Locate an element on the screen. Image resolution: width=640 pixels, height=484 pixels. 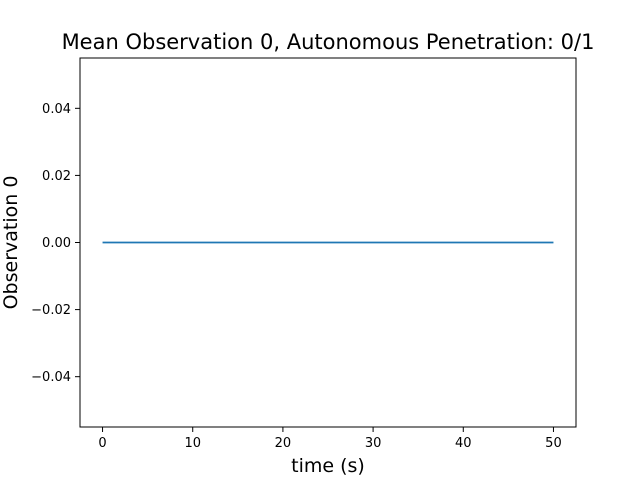
y-tick-label: −0.04 is located at coordinates (51, 377).